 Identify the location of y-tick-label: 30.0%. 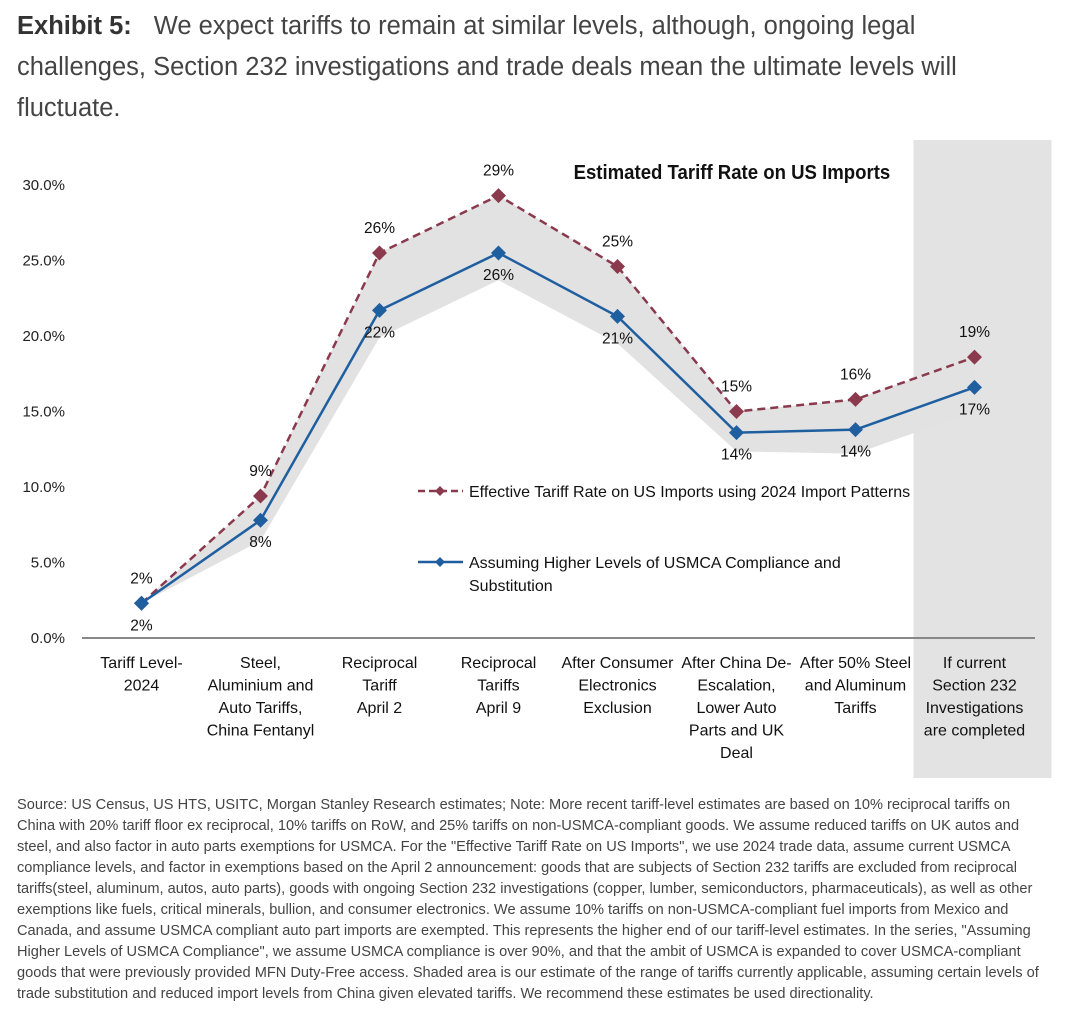
(43, 185).